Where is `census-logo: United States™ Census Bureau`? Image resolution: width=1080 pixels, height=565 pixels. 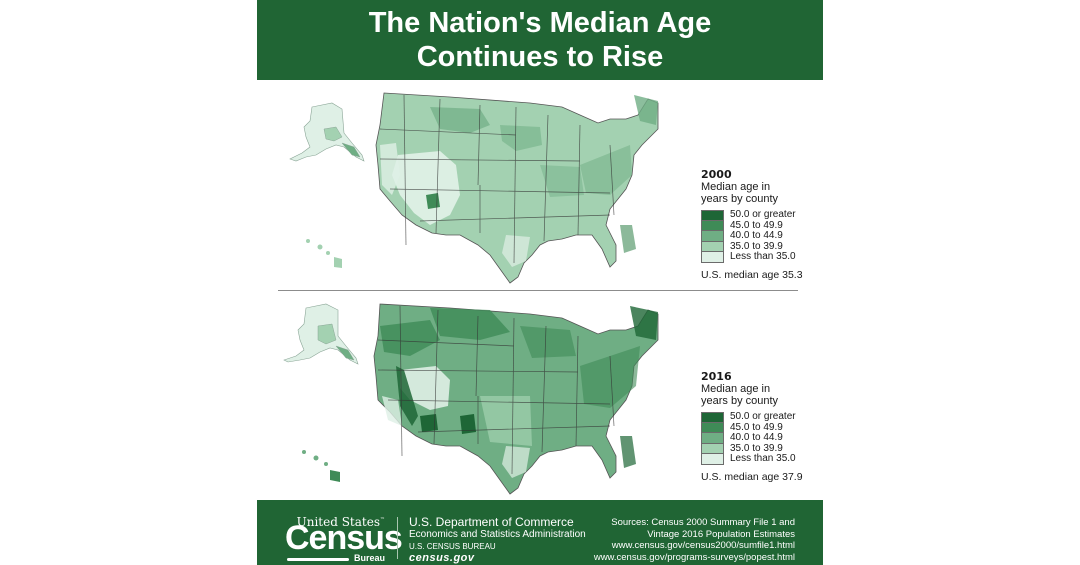 census-logo: United States™ Census Bureau is located at coordinates (344, 538).